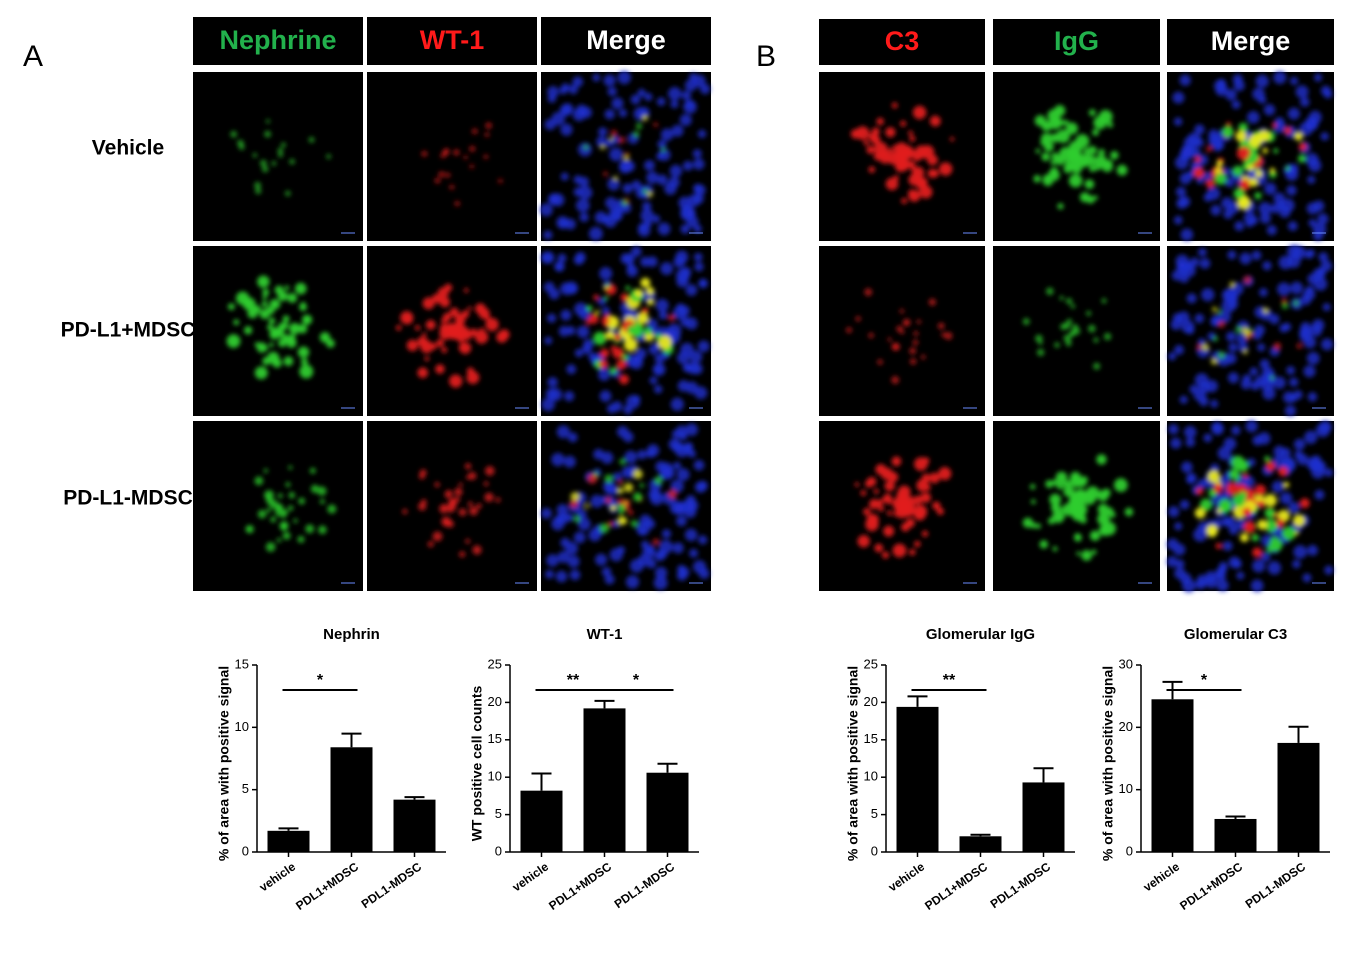 This screenshot has height=959, width=1356. Describe the element at coordinates (874, 850) in the screenshot. I see `y-tick-label: 0` at that location.